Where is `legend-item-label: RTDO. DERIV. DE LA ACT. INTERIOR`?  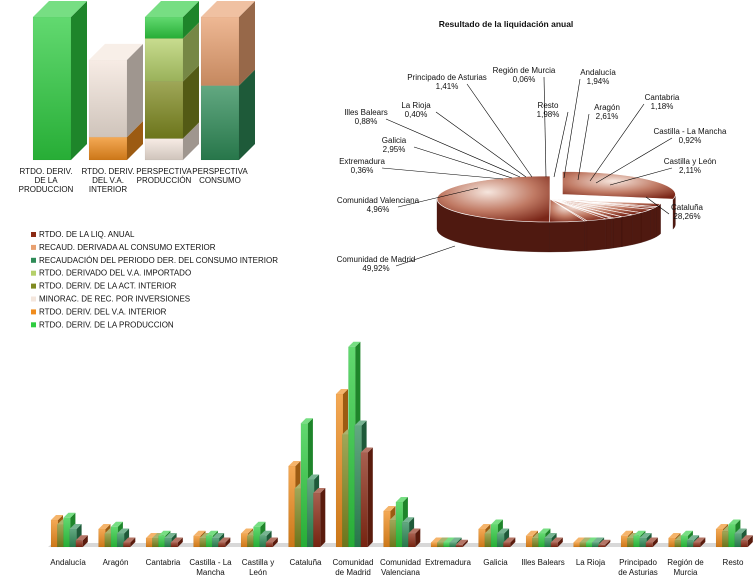
legend-item-label: RTDO. DERIV. DE LA ACT. INTERIOR is located at coordinates (108, 286).